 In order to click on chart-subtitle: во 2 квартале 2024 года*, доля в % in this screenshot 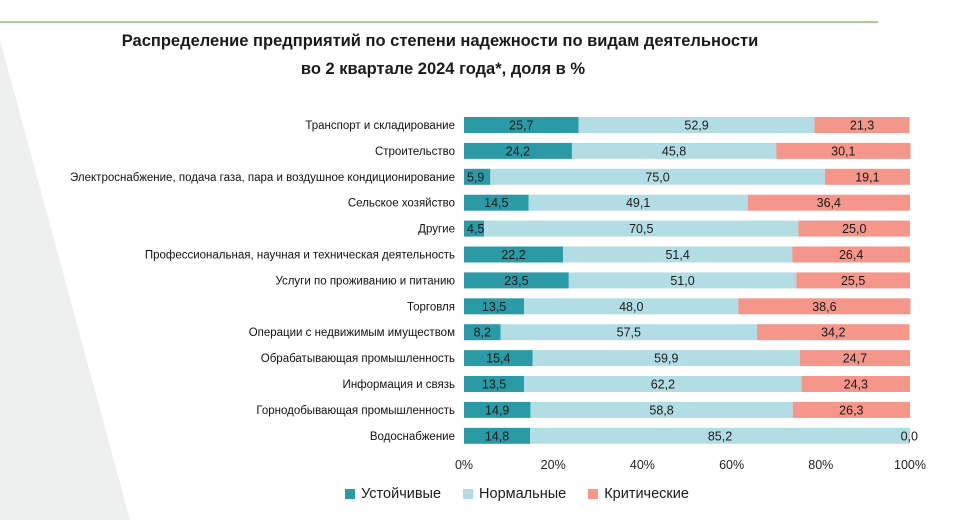, I will do `click(443, 69)`.